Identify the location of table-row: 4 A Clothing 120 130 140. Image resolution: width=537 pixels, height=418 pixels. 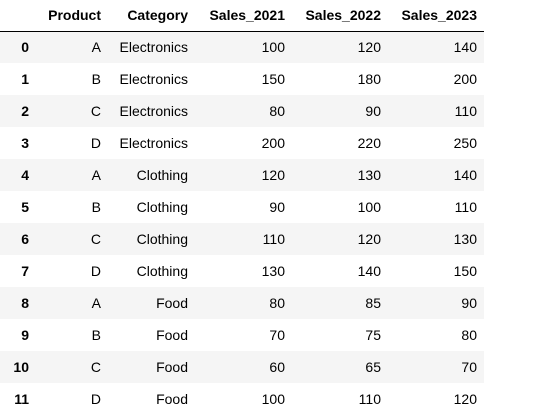
(242, 175).